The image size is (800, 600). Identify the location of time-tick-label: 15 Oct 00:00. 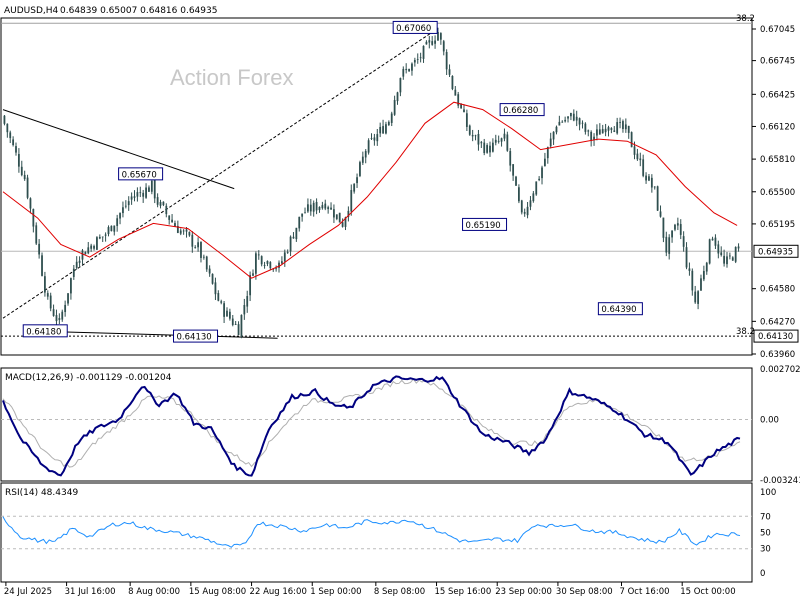
(707, 592).